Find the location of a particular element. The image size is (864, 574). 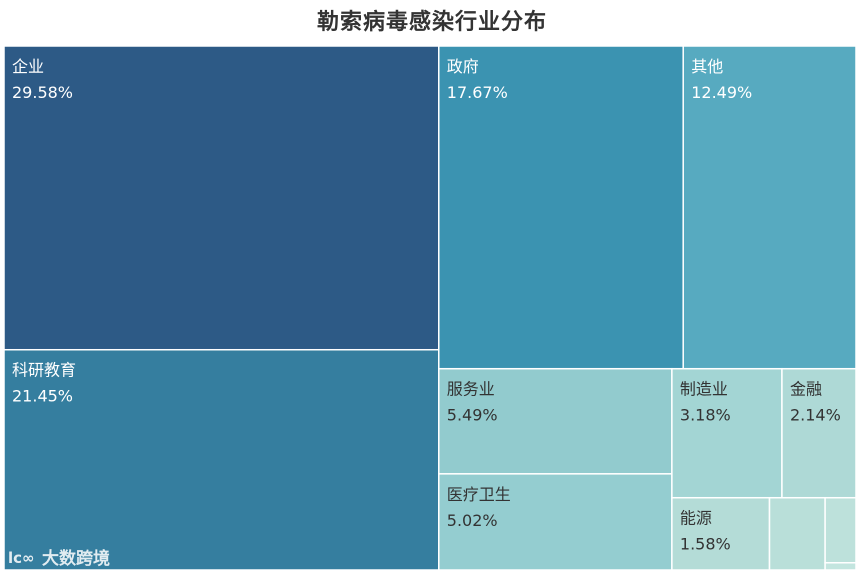

treemap-tile-6: 制造业 3.18% is located at coordinates (727, 433).